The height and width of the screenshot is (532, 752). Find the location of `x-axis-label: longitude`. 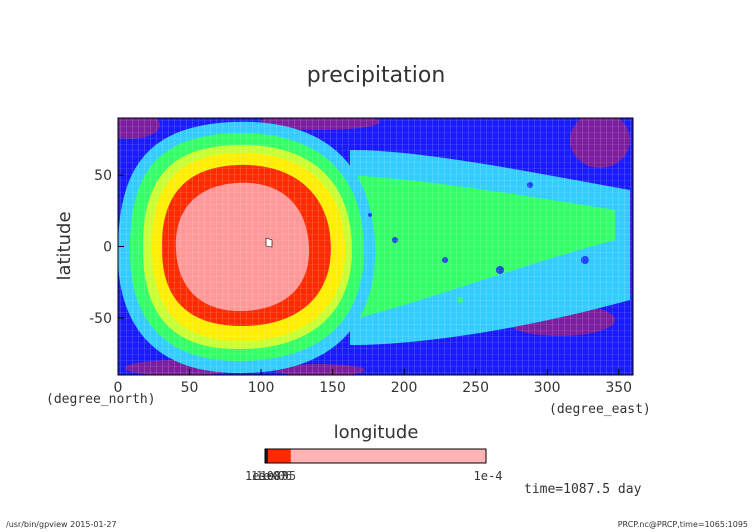

x-axis-label: longitude is located at coordinates (376, 432).